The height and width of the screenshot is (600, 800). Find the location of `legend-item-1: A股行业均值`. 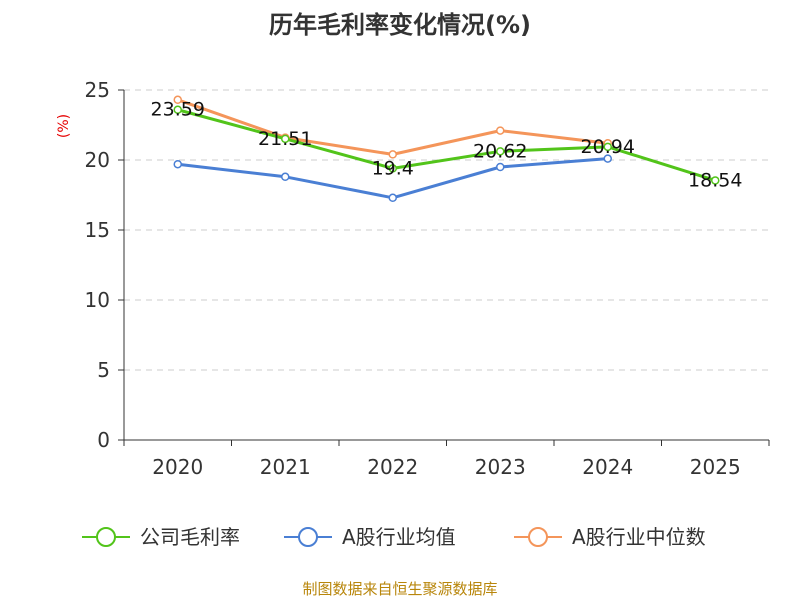

legend-item-1: A股行业均值 is located at coordinates (370, 537).